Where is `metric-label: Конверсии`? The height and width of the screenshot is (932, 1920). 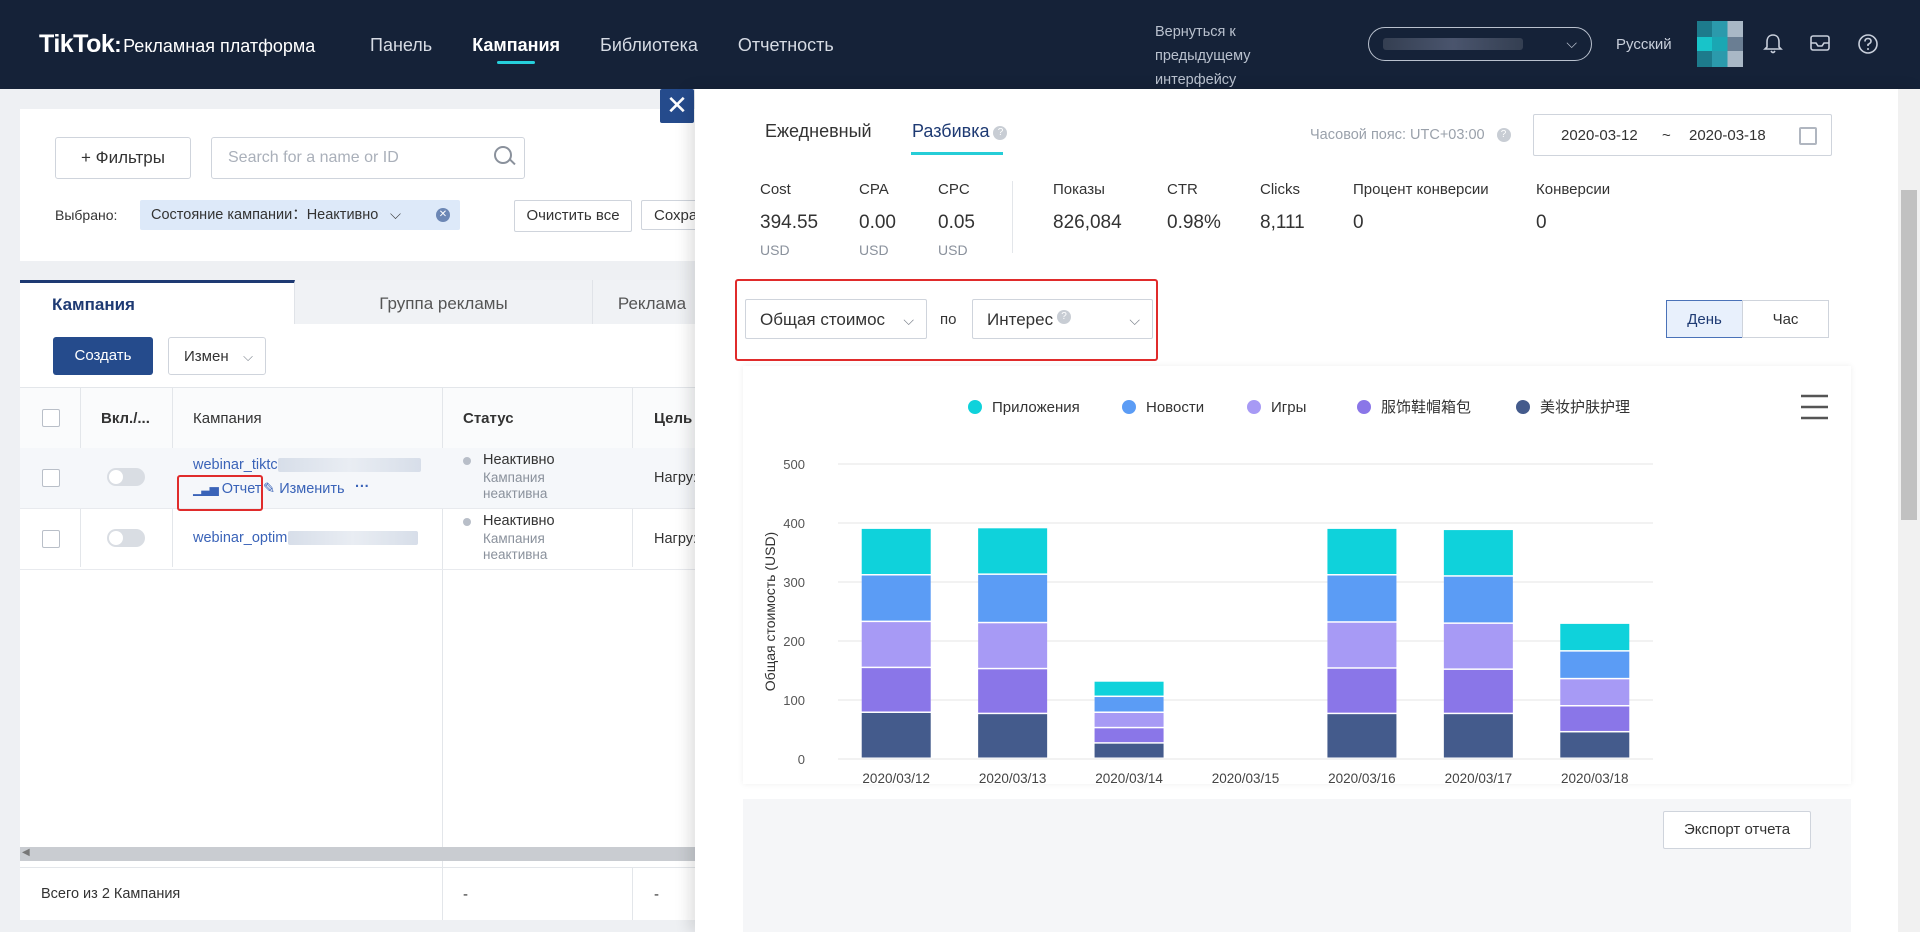 metric-label: Конверсии is located at coordinates (1573, 189).